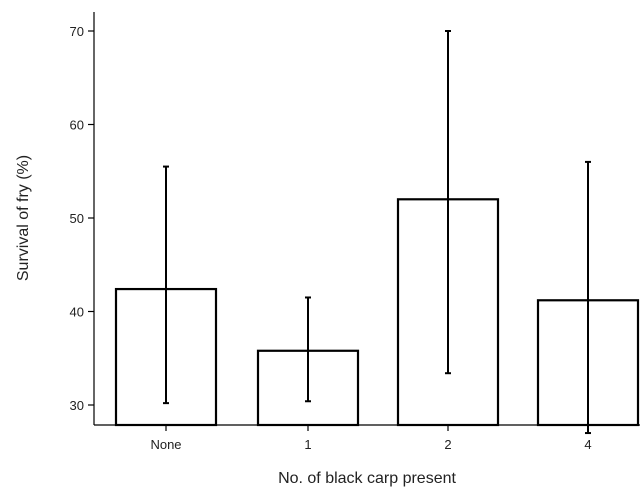 The height and width of the screenshot is (489, 644). Describe the element at coordinates (447, 444) in the screenshot. I see `x-tick-label-2: 2` at that location.